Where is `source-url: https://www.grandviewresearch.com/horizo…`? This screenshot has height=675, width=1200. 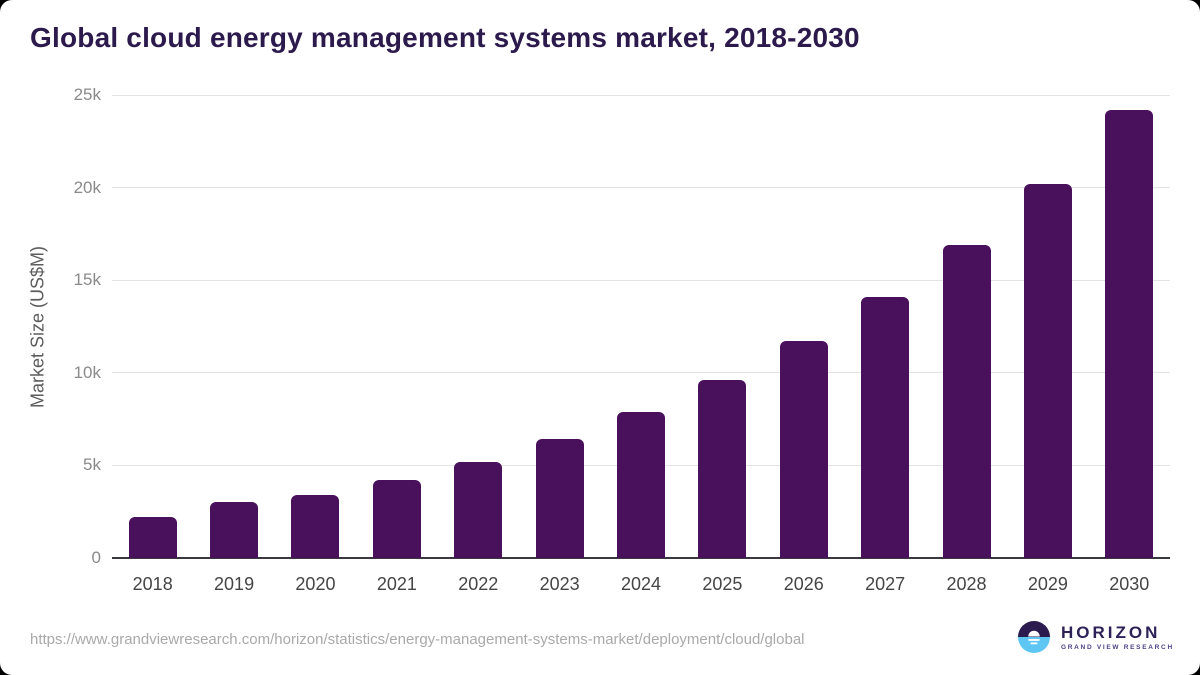 source-url: https://www.grandviewresearch.com/horizo… is located at coordinates (417, 639).